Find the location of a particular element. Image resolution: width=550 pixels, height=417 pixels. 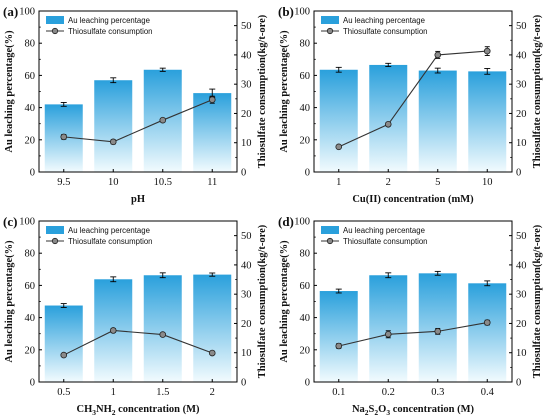

x-axis-title-part: O is located at coordinates (382, 409).